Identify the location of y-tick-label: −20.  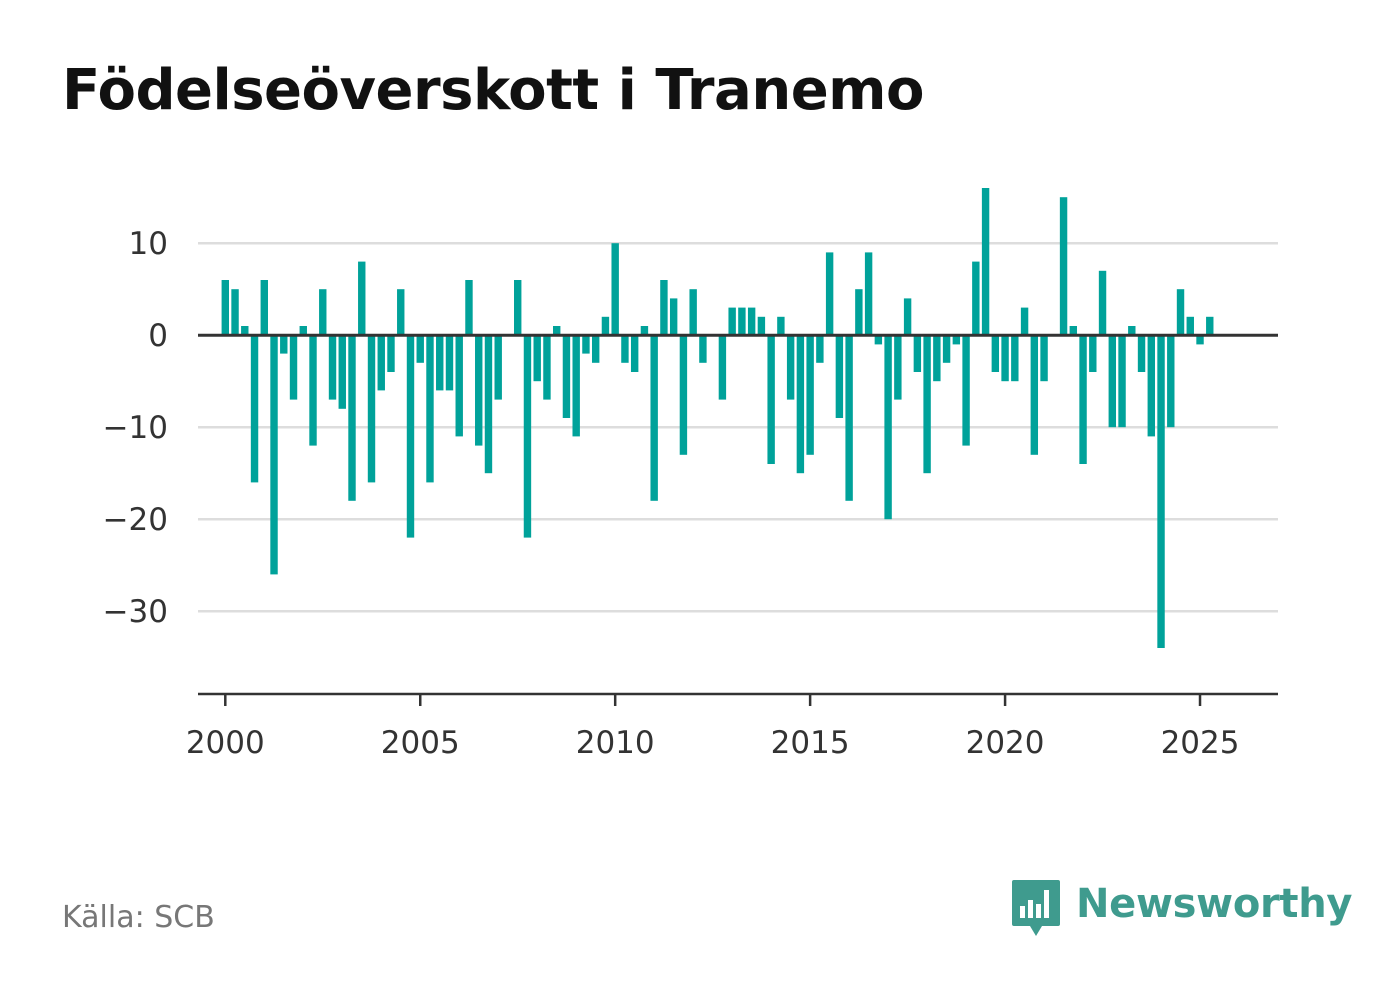
(135, 520).